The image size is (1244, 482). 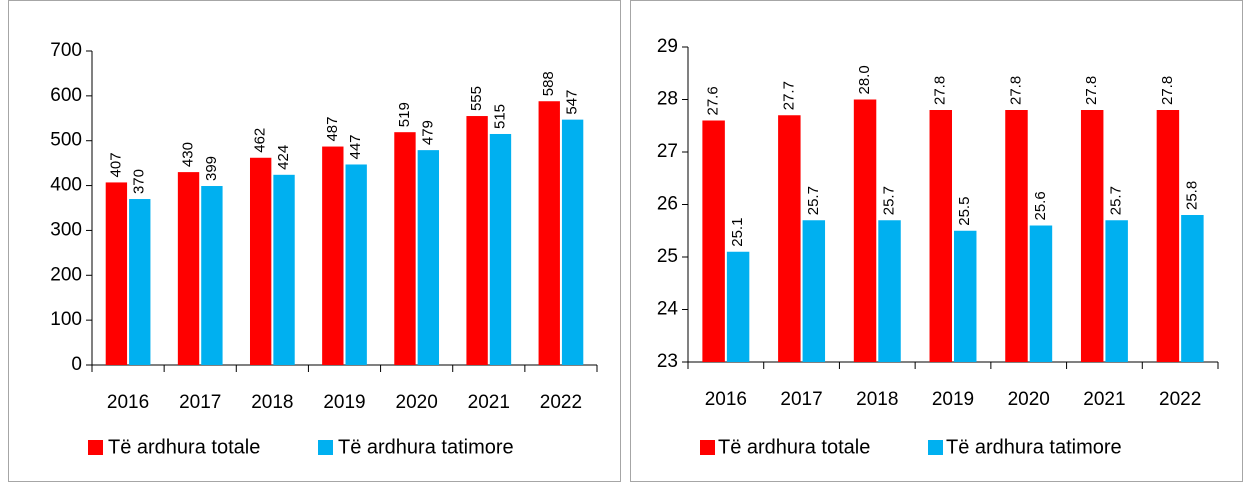 What do you see at coordinates (737, 232) in the screenshot?
I see `value-label: 25.1` at bounding box center [737, 232].